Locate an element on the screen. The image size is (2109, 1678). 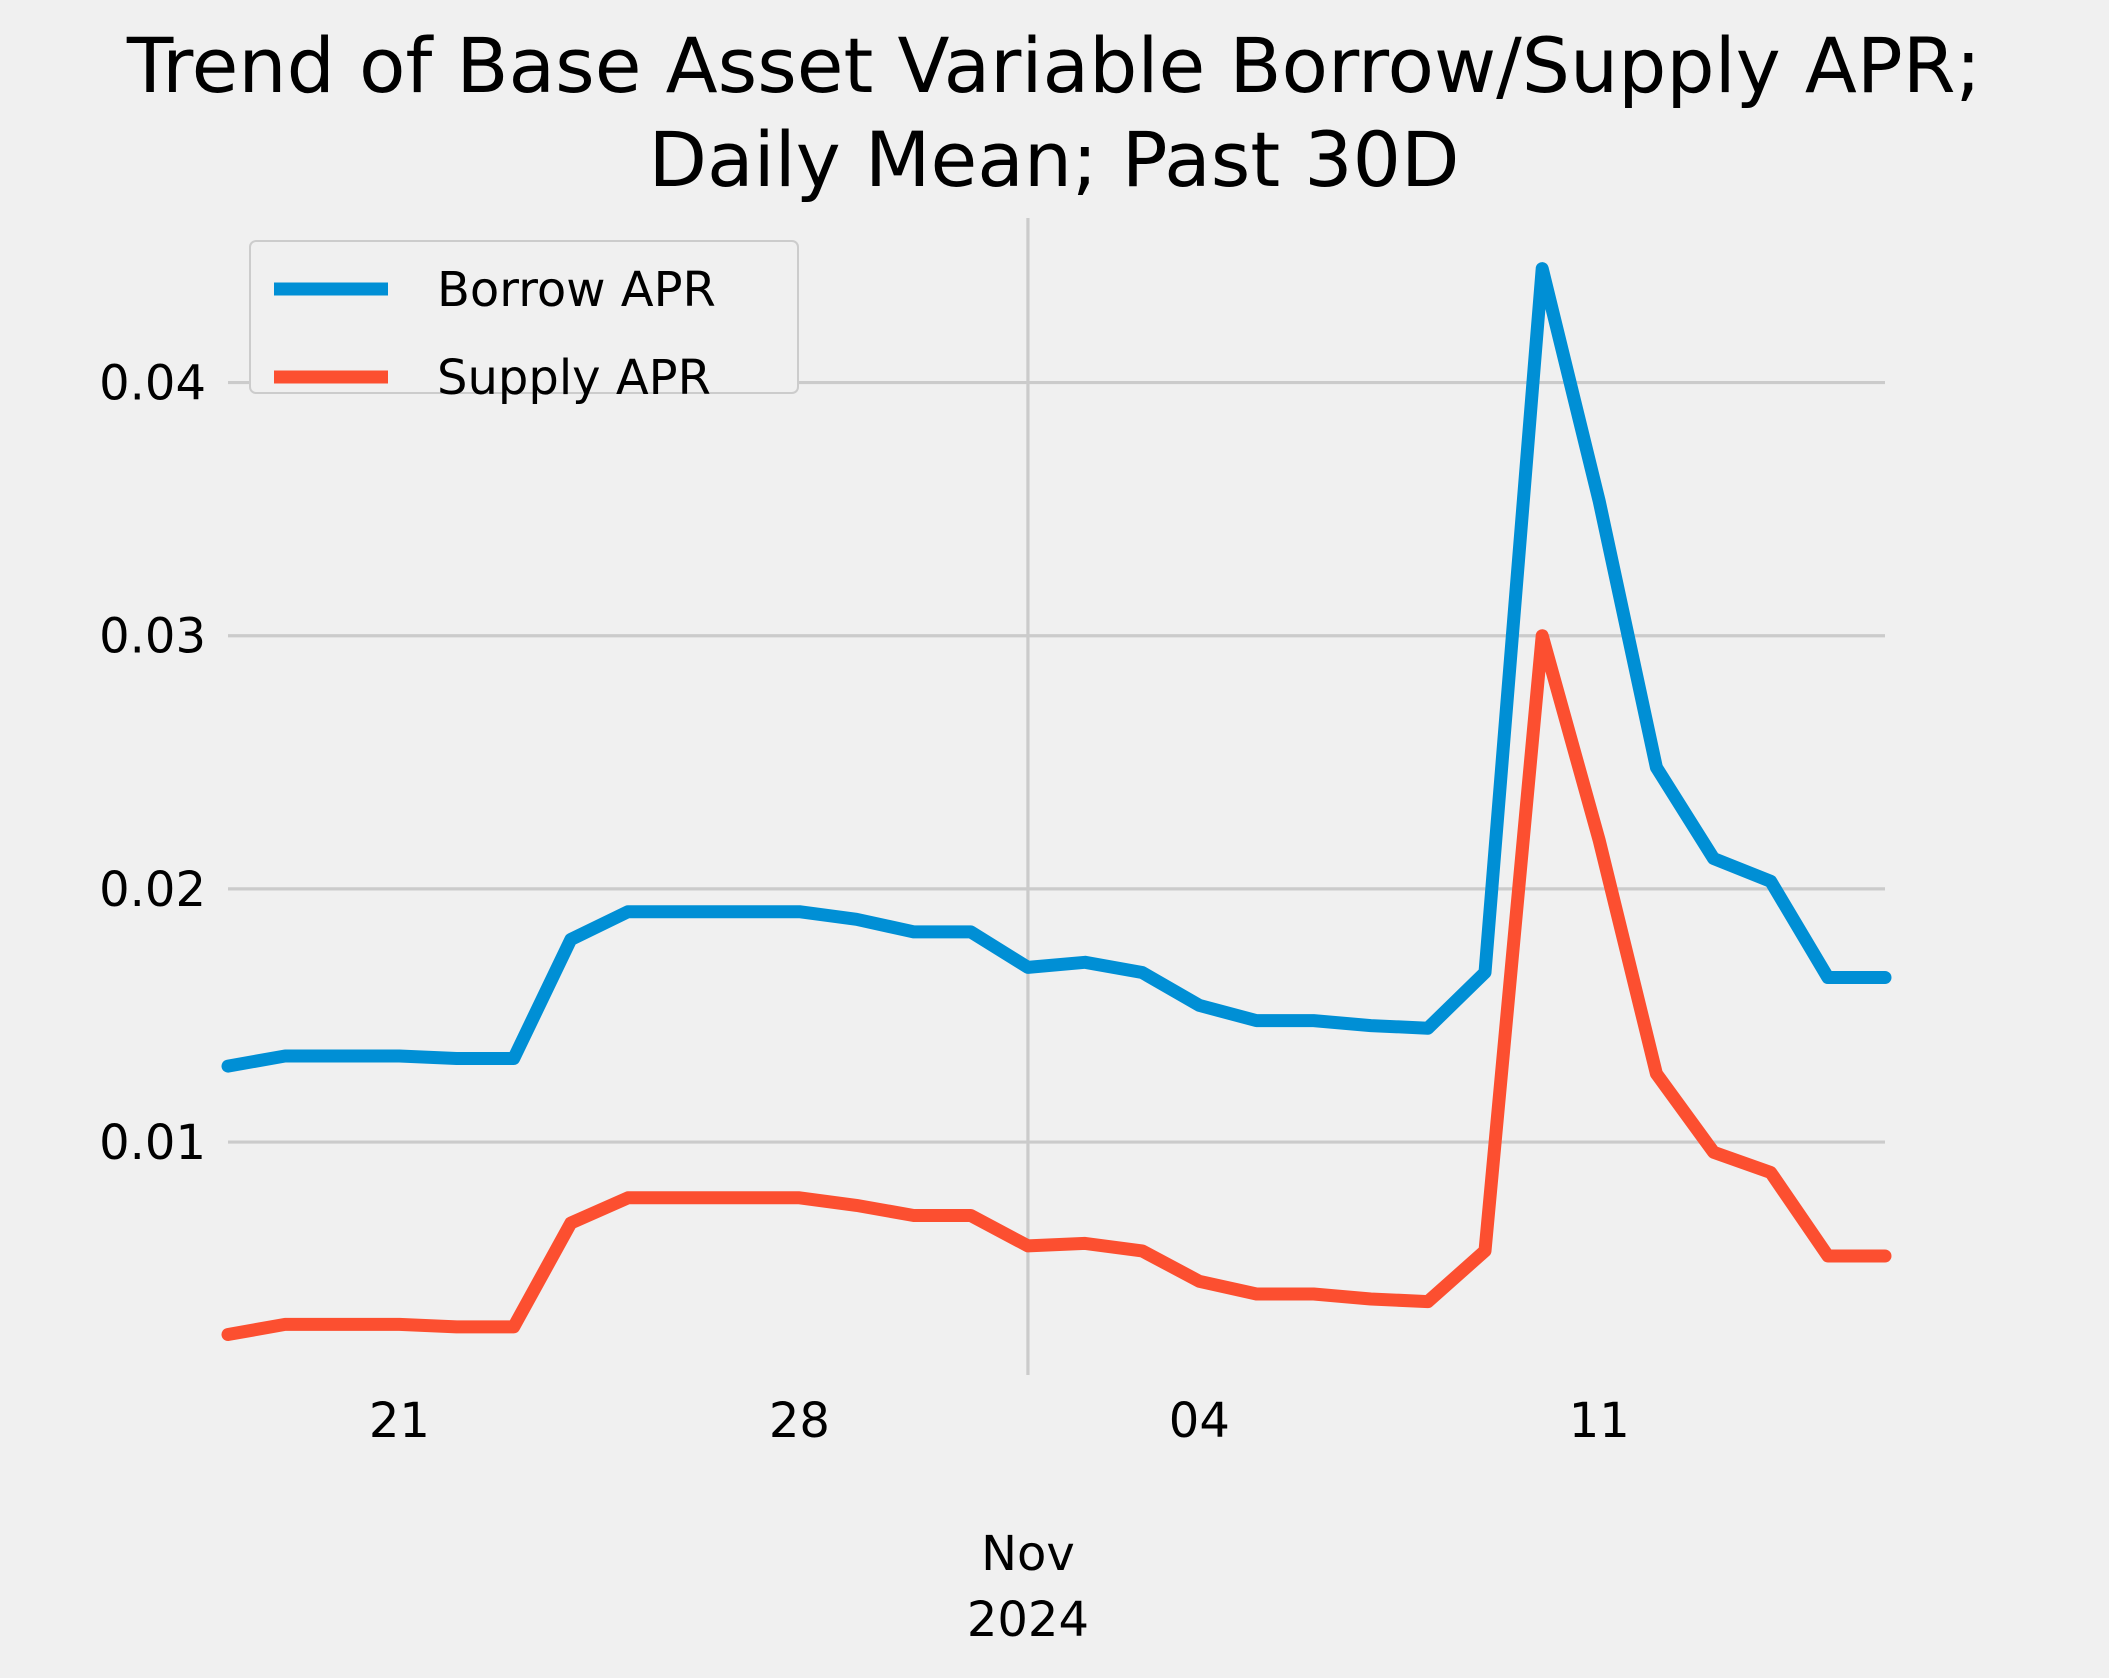
x-month-label: Nov is located at coordinates (1028, 1554).